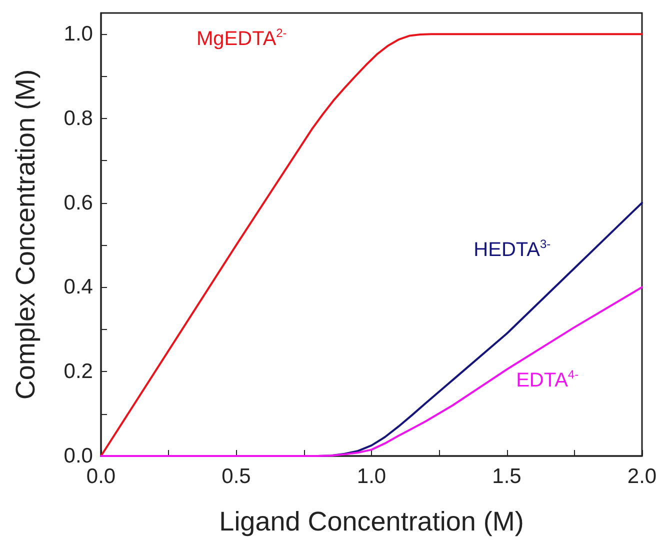  What do you see at coordinates (642, 476) in the screenshot?
I see `x-tick-label: 2.0` at bounding box center [642, 476].